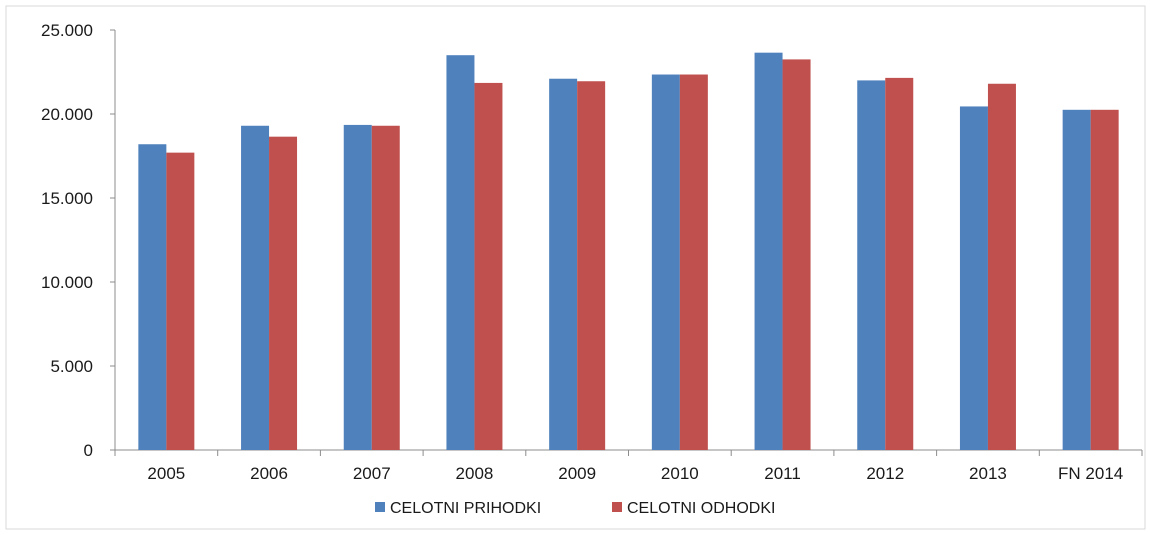  Describe the element at coordinates (988, 473) in the screenshot. I see `x-tick-label: 2013` at that location.